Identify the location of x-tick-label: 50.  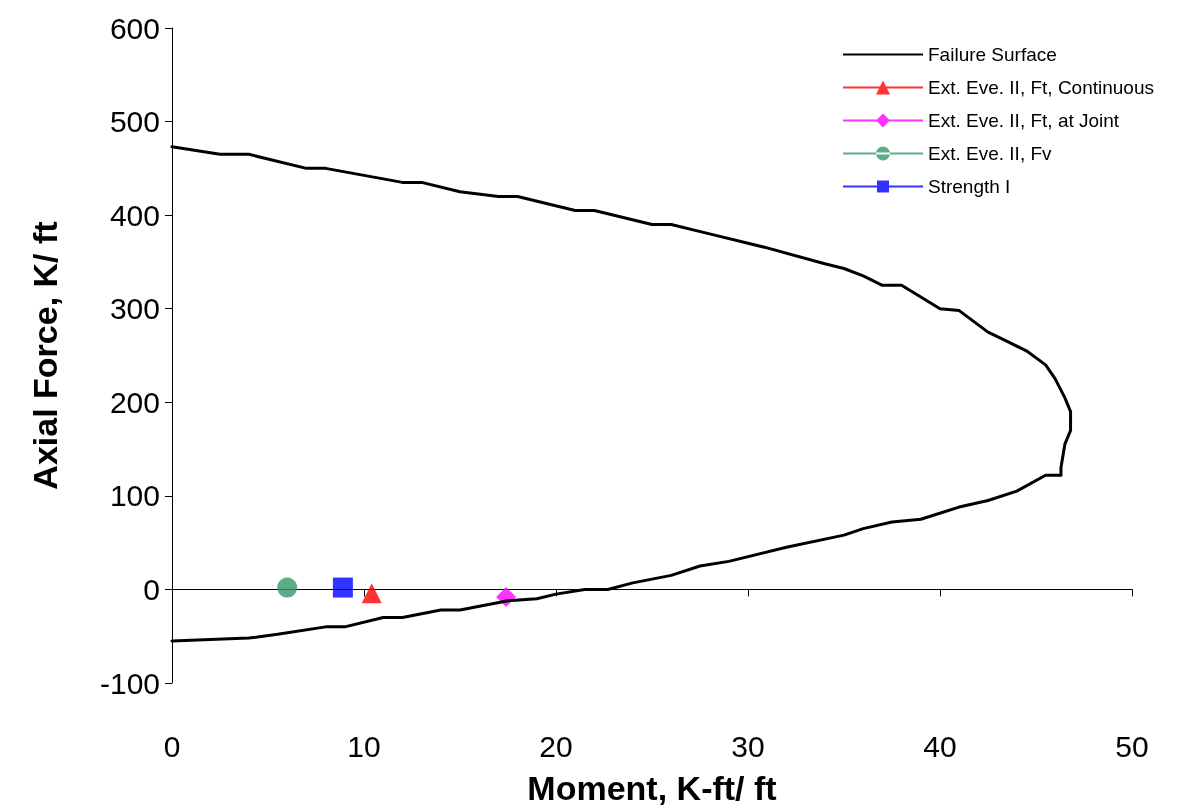
(1132, 746).